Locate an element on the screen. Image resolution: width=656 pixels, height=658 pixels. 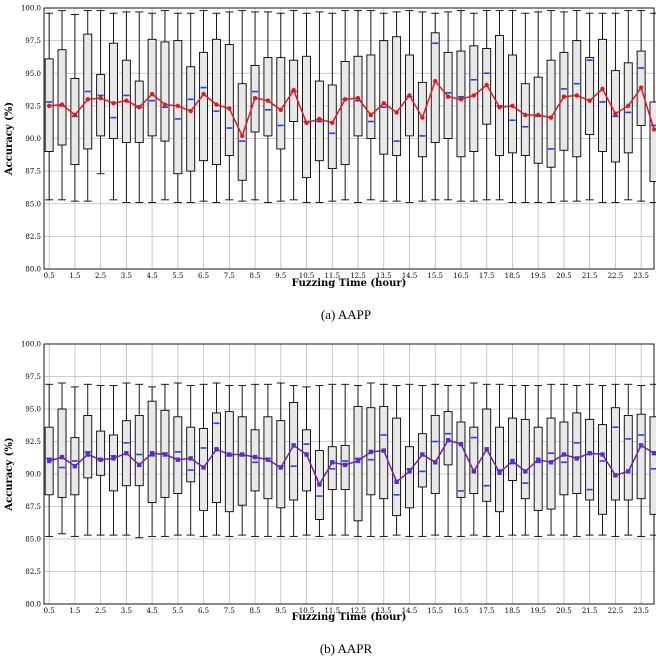
y-tick-label: 100.0 is located at coordinates (31, 345).